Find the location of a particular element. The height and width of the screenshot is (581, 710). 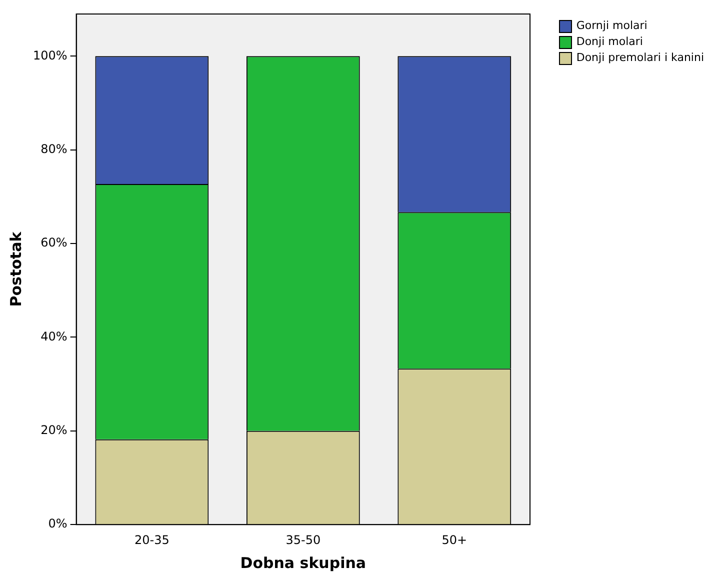

text: Donji molari is located at coordinates (609, 42).